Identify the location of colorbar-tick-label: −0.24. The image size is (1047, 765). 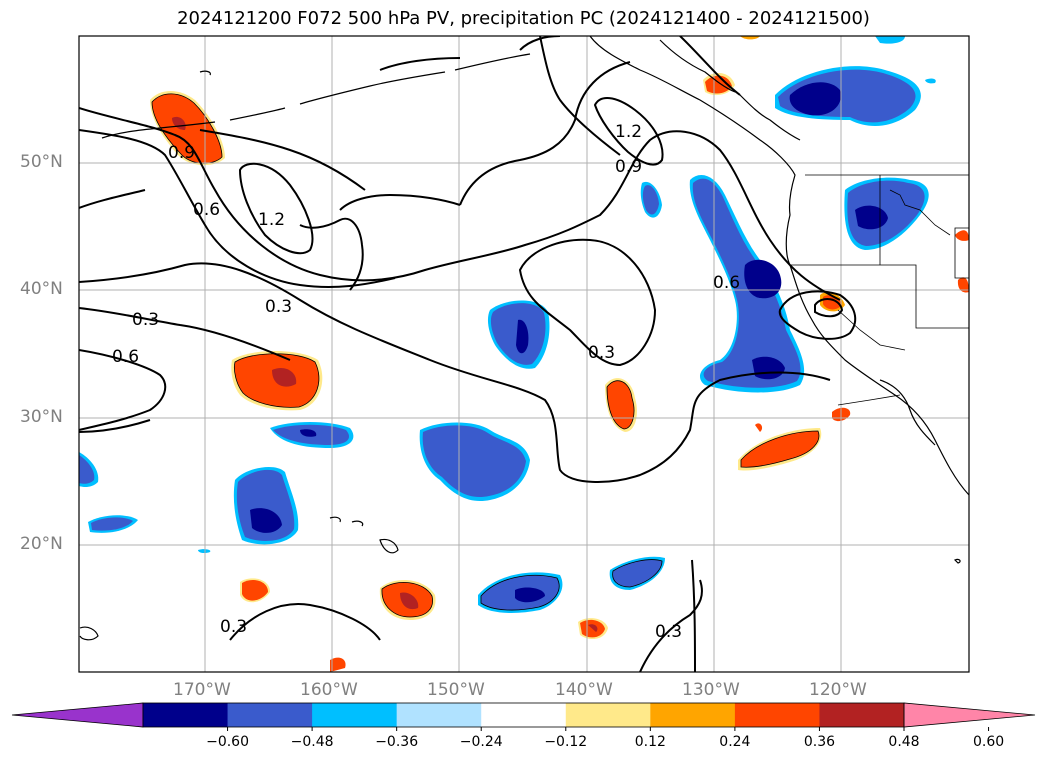
(481, 742).